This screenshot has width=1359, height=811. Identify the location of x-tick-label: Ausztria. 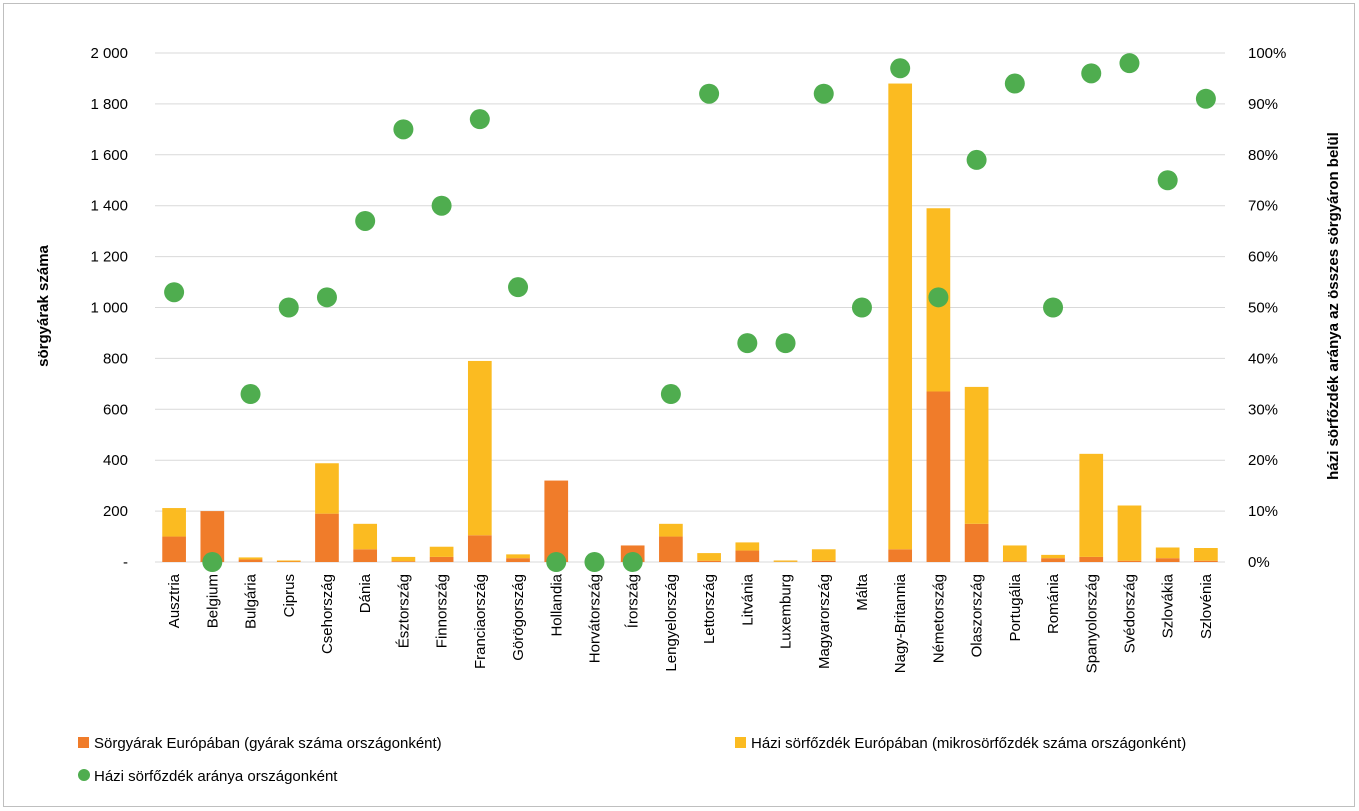
(174, 600).